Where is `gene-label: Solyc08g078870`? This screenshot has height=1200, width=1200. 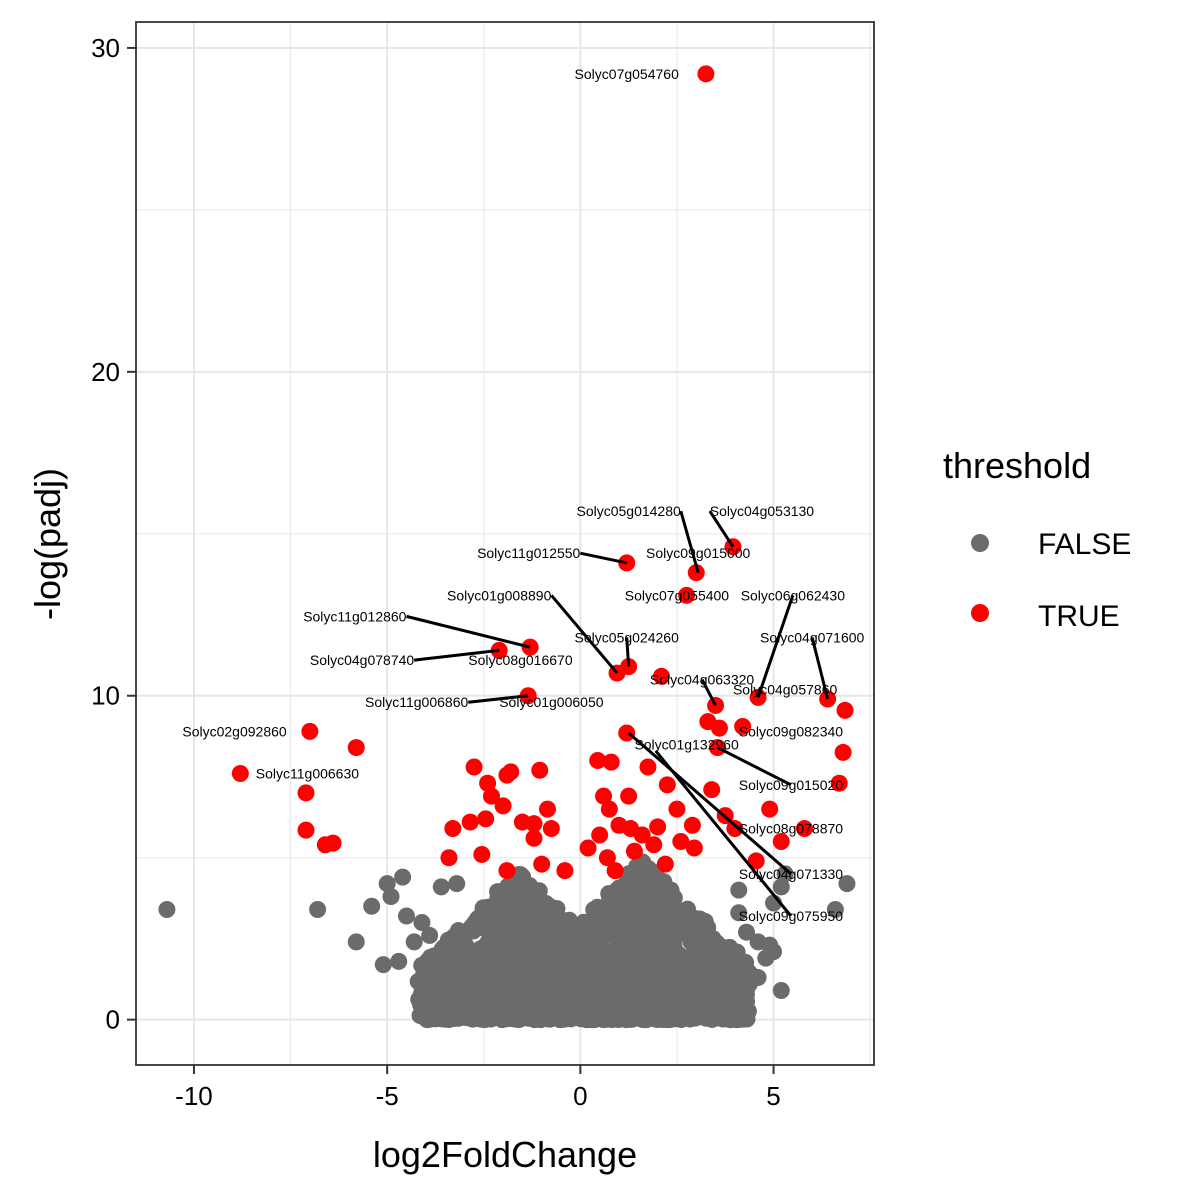 gene-label: Solyc08g078870 is located at coordinates (791, 829).